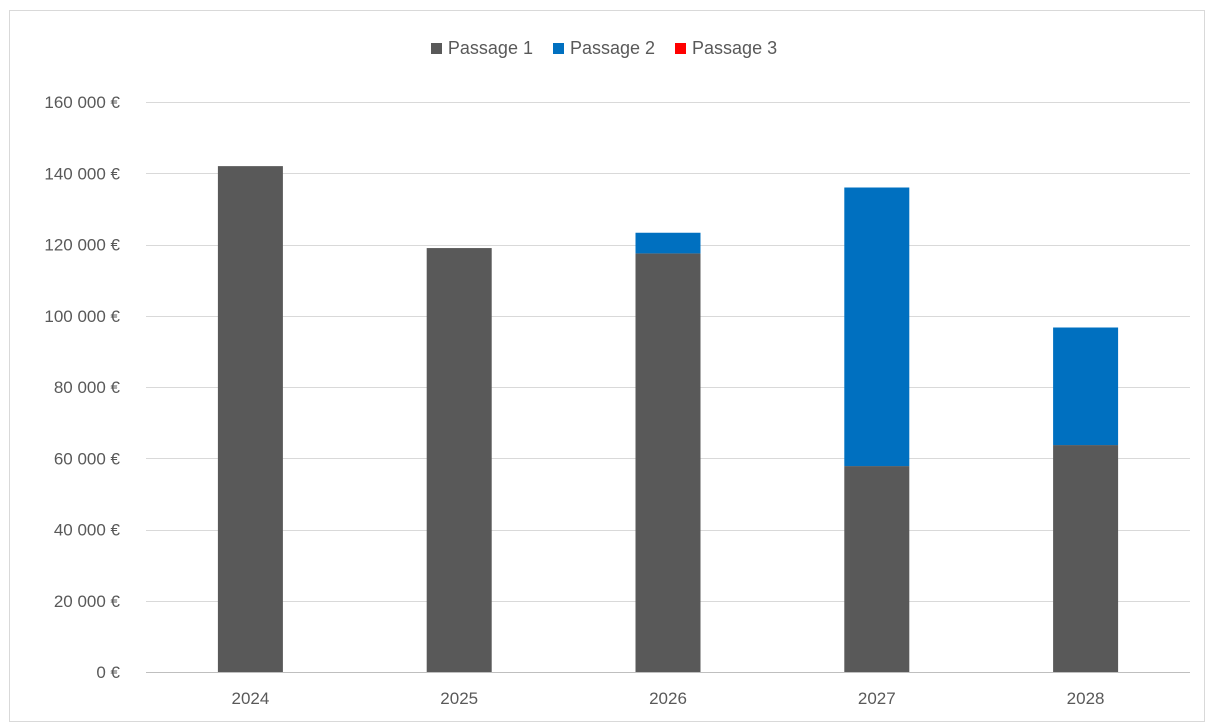 This screenshot has height=726, width=1208. What do you see at coordinates (82, 102) in the screenshot?
I see `y-tick-label: 160 000 €` at bounding box center [82, 102].